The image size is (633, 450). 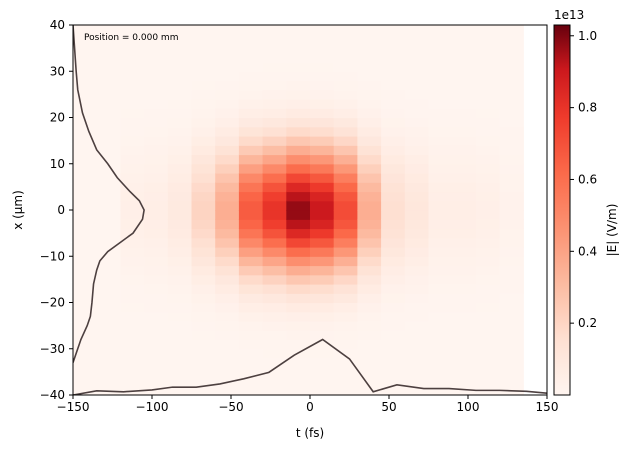 I want to click on colorbar-tick-label: 0.2, so click(x=587, y=323).